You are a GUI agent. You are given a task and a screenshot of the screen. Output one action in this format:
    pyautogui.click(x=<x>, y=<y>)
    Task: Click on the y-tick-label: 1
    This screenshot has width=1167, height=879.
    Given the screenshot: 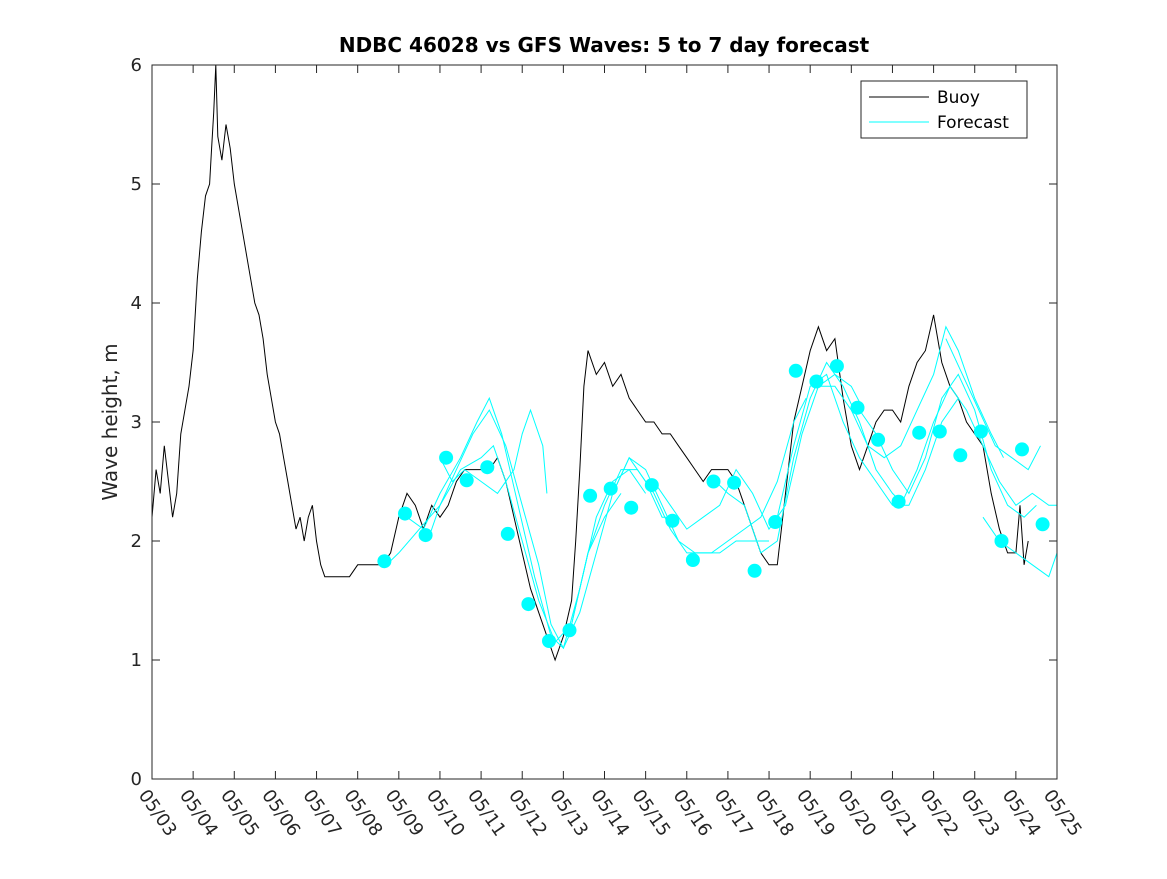 What is the action you would take?
    pyautogui.click(x=136, y=660)
    